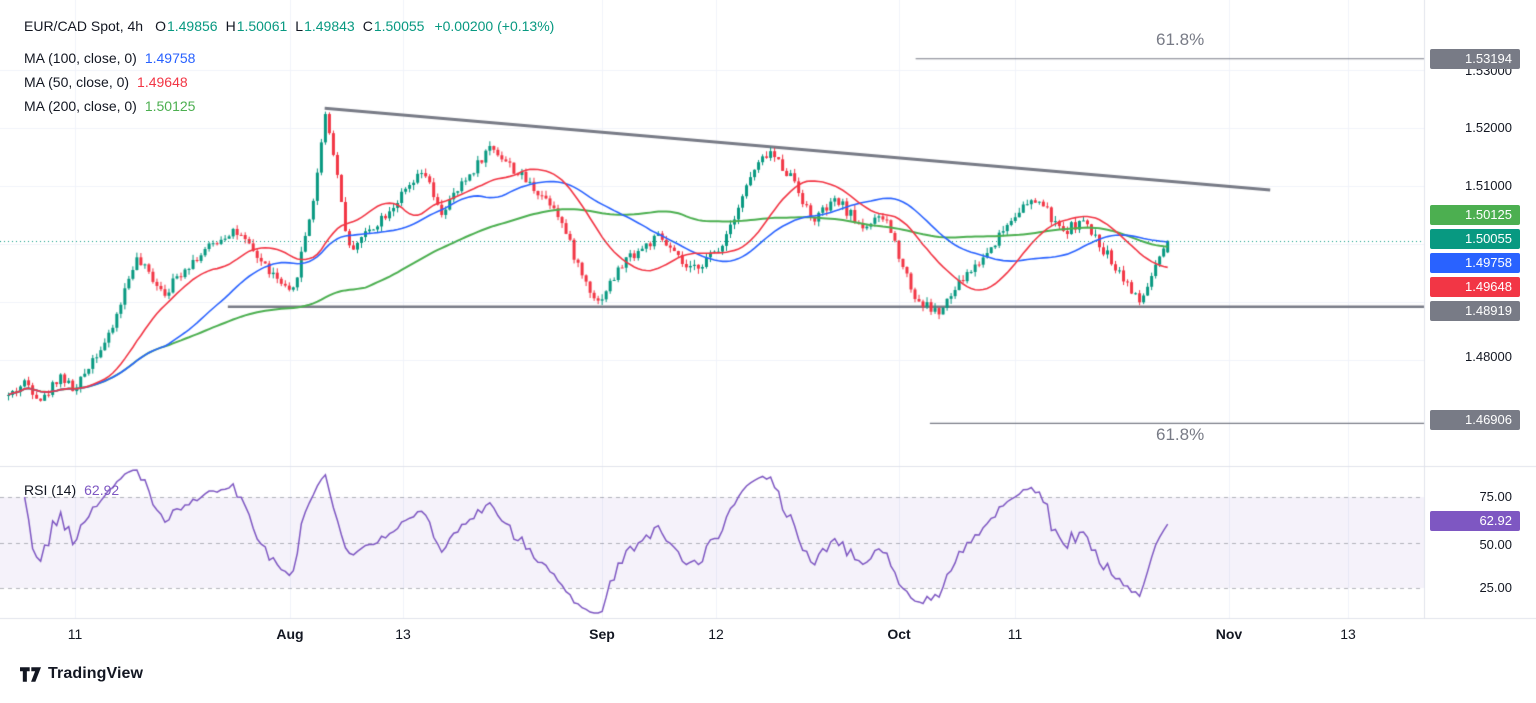 The height and width of the screenshot is (703, 1536). I want to click on ohlc-number: 1.49843, so click(329, 26).